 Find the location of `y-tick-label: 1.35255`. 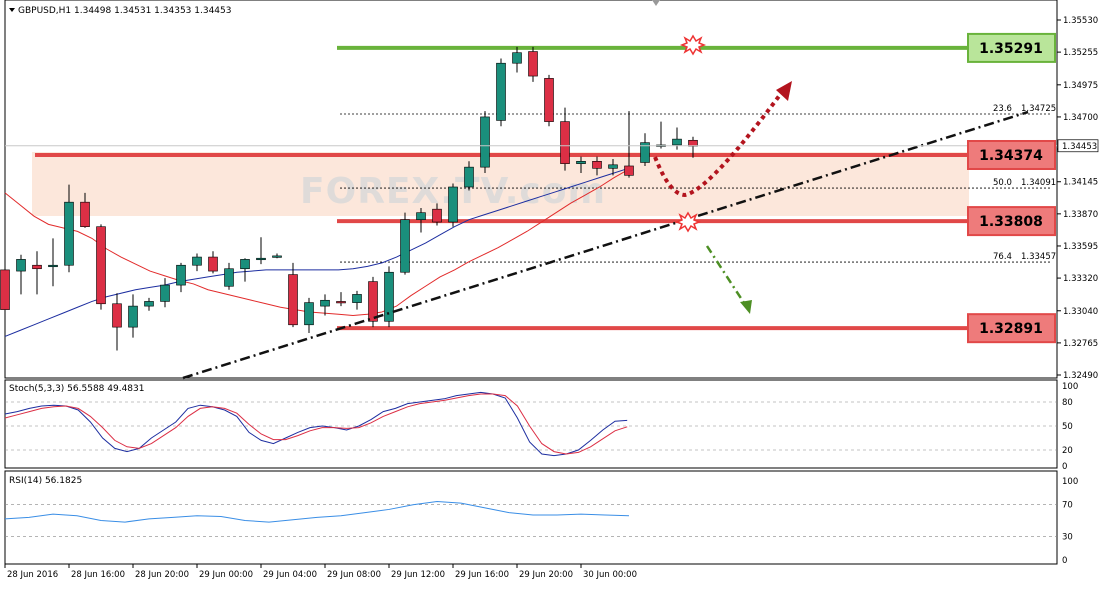

y-tick-label: 1.35255 is located at coordinates (1080, 53).